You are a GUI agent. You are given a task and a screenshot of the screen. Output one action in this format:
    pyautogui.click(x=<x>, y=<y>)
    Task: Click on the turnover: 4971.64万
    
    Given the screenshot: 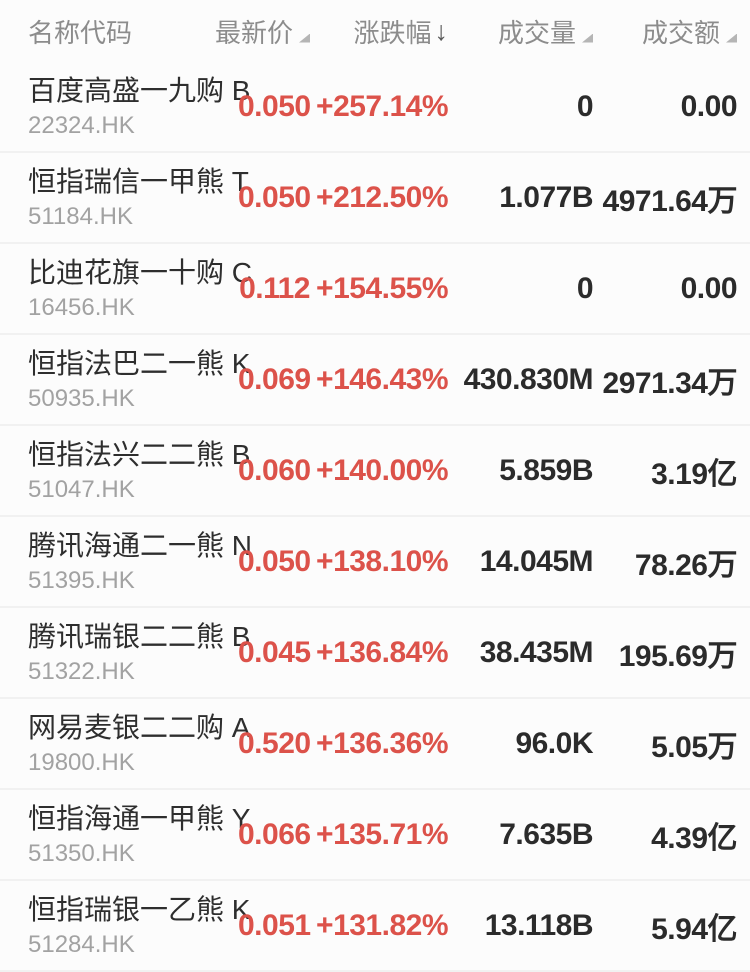 What is the action you would take?
    pyautogui.click(x=670, y=201)
    